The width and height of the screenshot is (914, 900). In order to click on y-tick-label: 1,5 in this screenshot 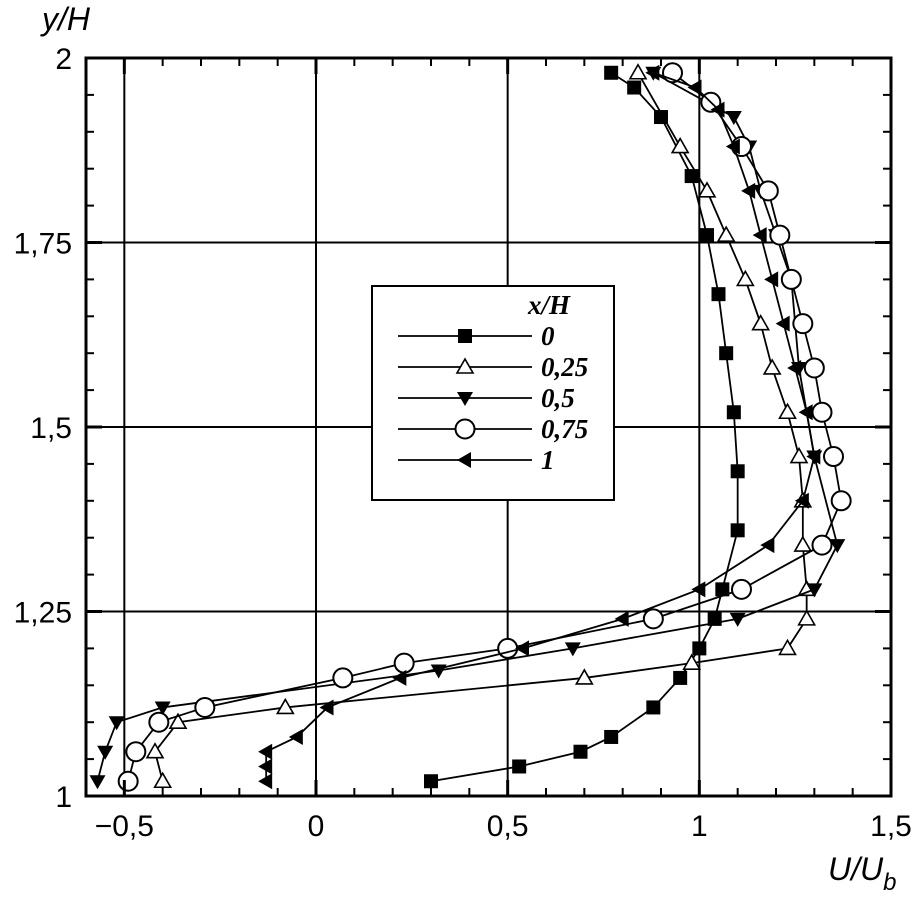, I will do `click(51, 428)`.